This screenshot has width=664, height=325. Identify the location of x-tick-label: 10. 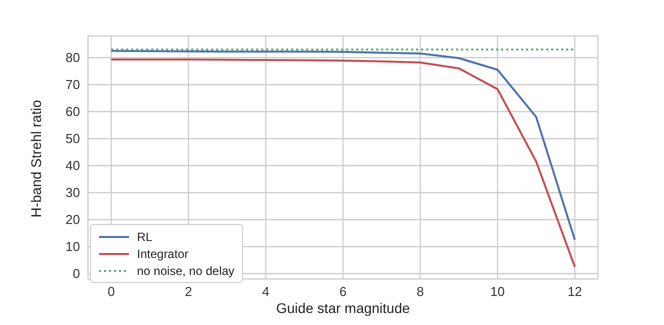
(497, 292).